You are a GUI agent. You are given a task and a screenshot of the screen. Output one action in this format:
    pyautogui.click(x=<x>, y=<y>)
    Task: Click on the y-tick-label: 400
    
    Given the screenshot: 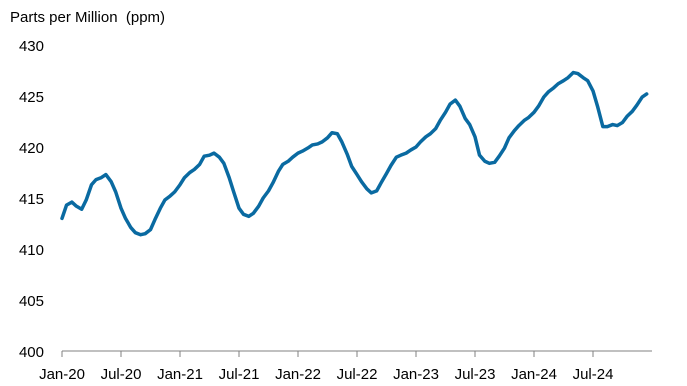 What is the action you would take?
    pyautogui.click(x=31, y=352)
    